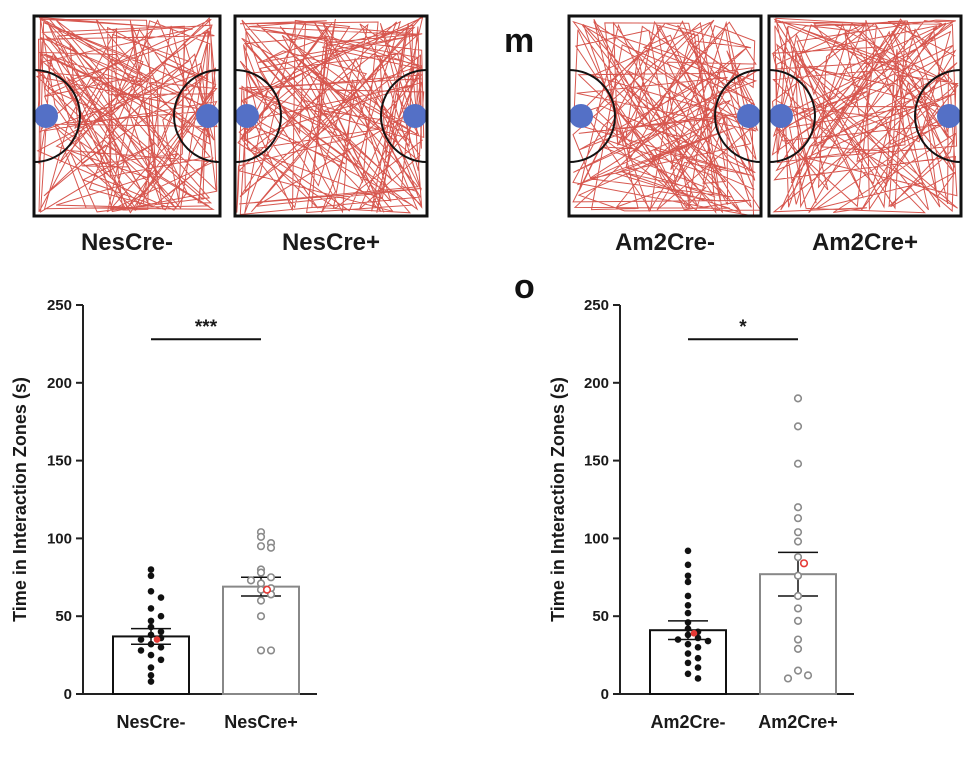 This screenshot has height=762, width=976. I want to click on y-tick-label: 100, so click(59, 538).